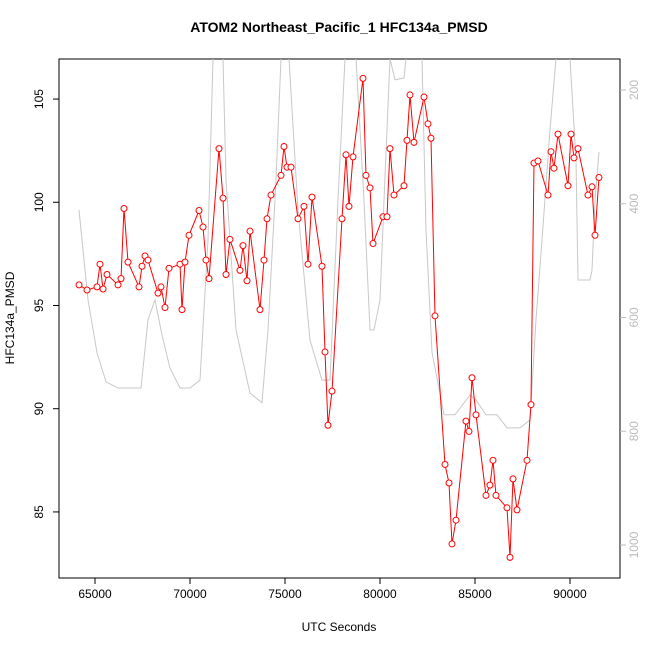 The image size is (650, 650). Describe the element at coordinates (95, 594) in the screenshot. I see `x-tick-label: 65000` at that location.